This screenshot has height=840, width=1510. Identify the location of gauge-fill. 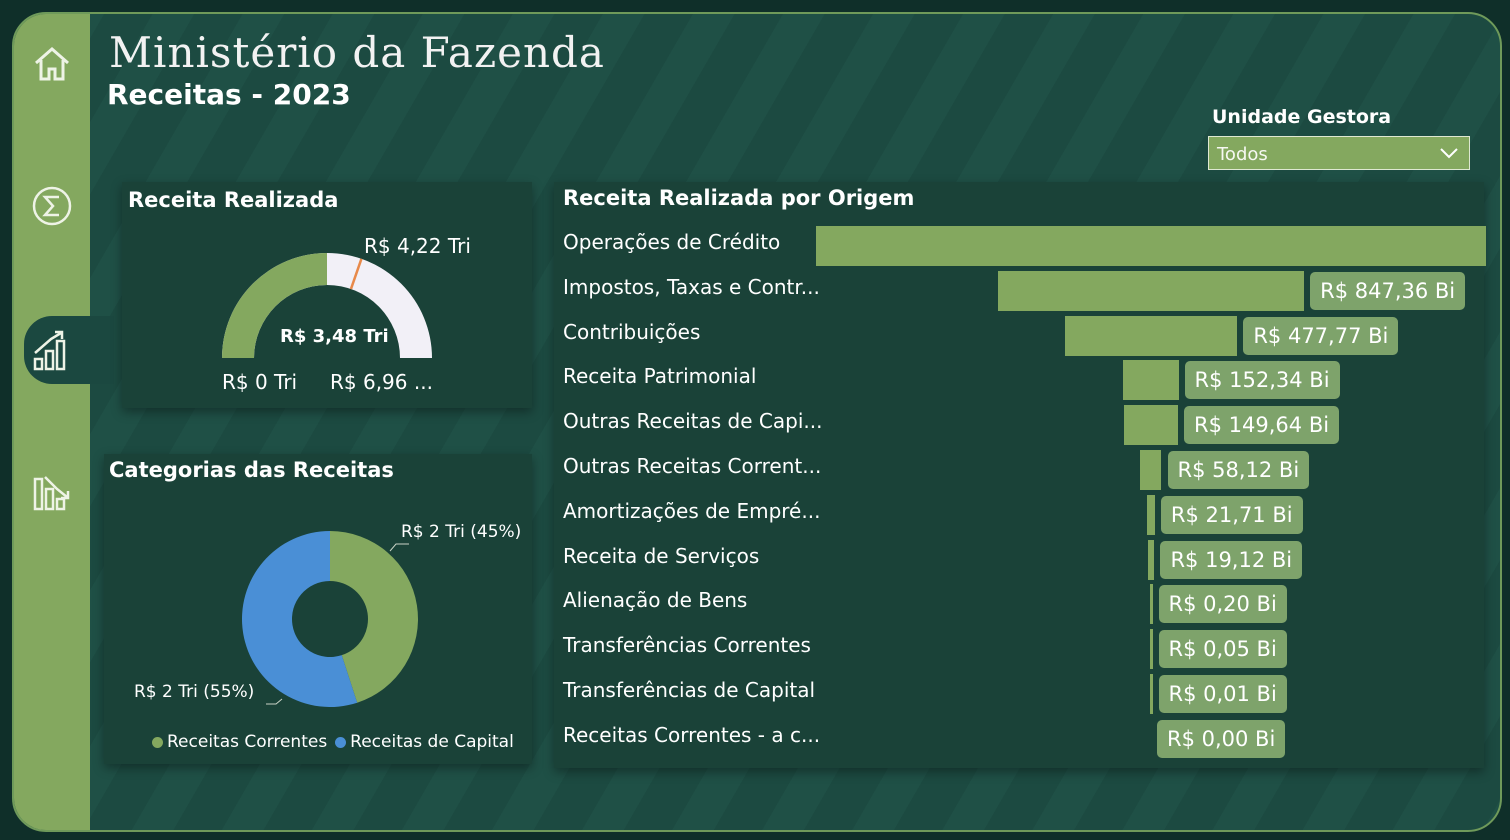
(274, 305).